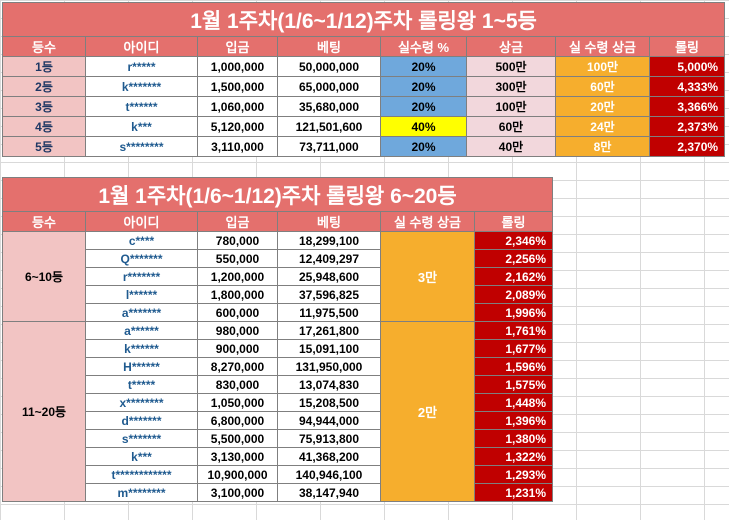 The image size is (729, 520). I want to click on bet-cell: 50,000,000, so click(329, 66).